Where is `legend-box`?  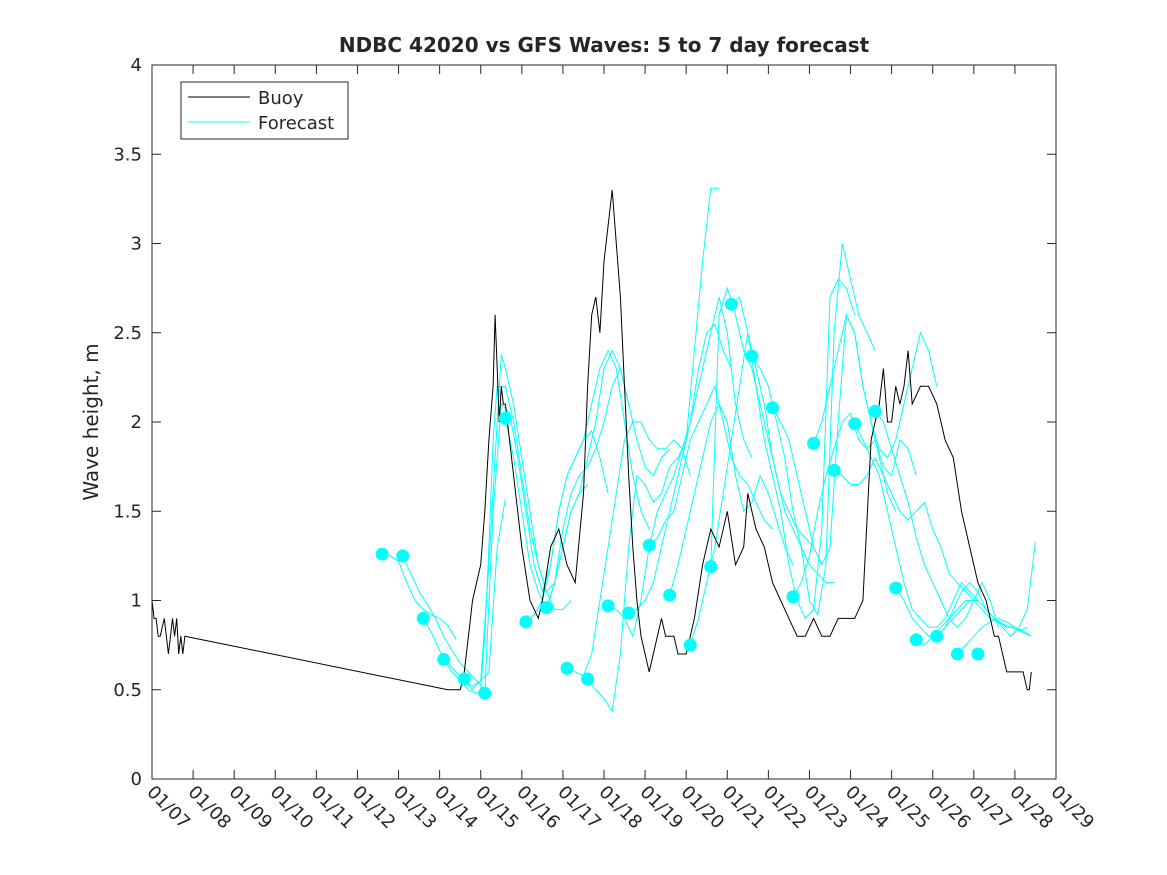
legend-box is located at coordinates (264, 110).